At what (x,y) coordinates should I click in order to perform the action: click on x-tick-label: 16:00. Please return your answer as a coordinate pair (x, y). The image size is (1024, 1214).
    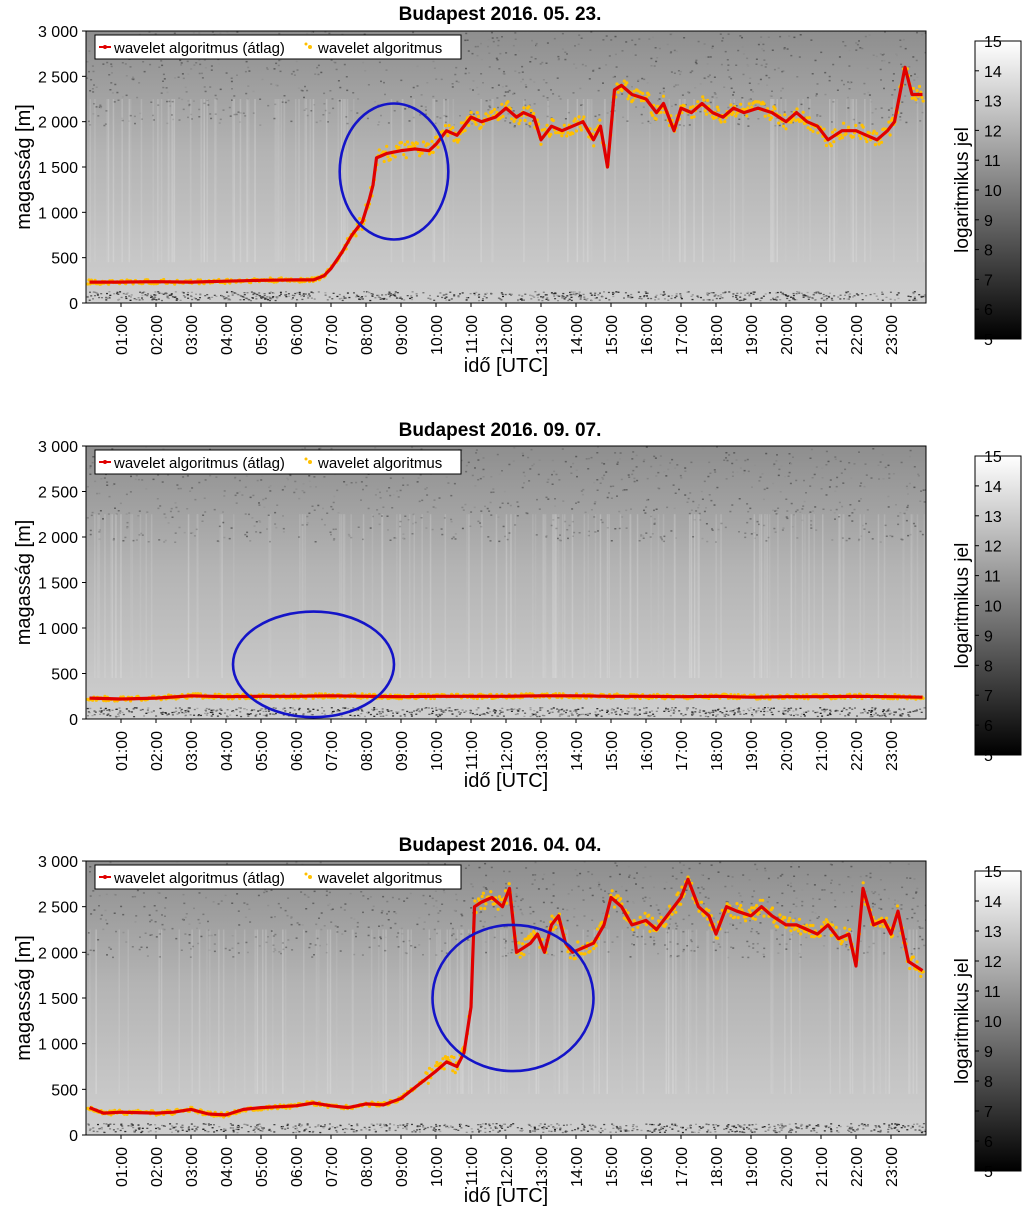
    Looking at the image, I should click on (647, 1167).